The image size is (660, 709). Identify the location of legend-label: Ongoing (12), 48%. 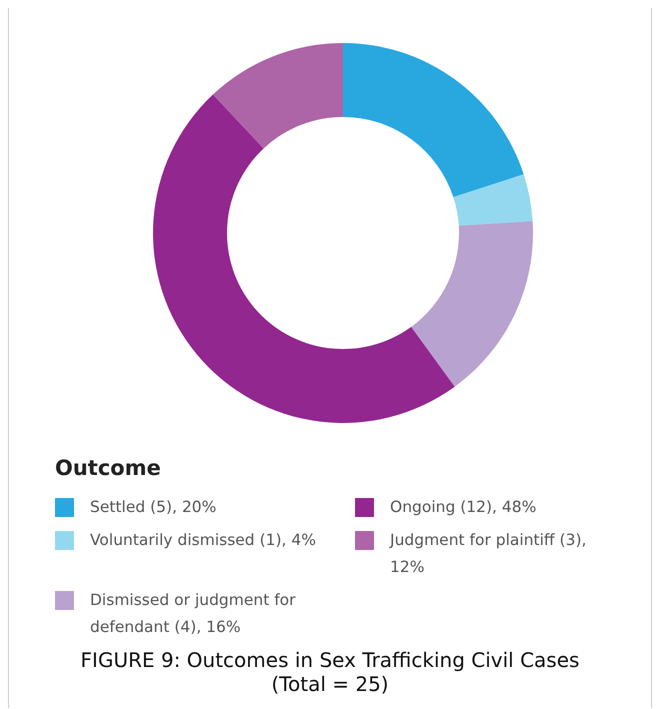
(464, 507).